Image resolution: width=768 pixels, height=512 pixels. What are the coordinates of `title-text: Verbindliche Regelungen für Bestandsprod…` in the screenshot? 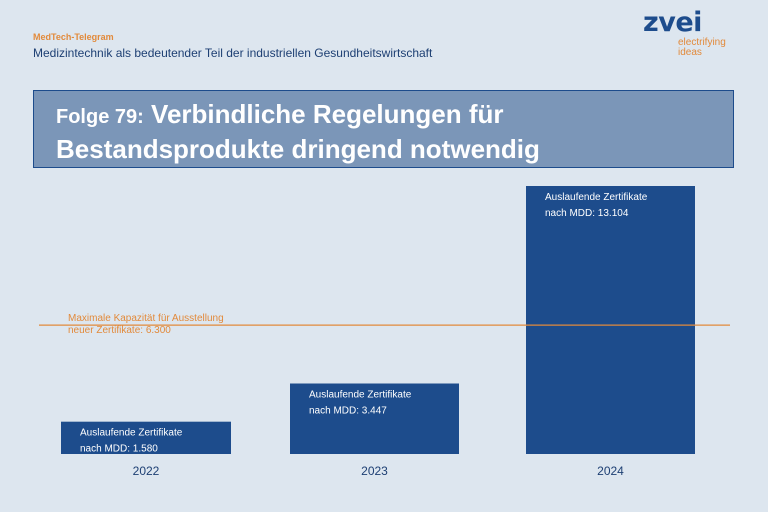 It's located at (298, 131).